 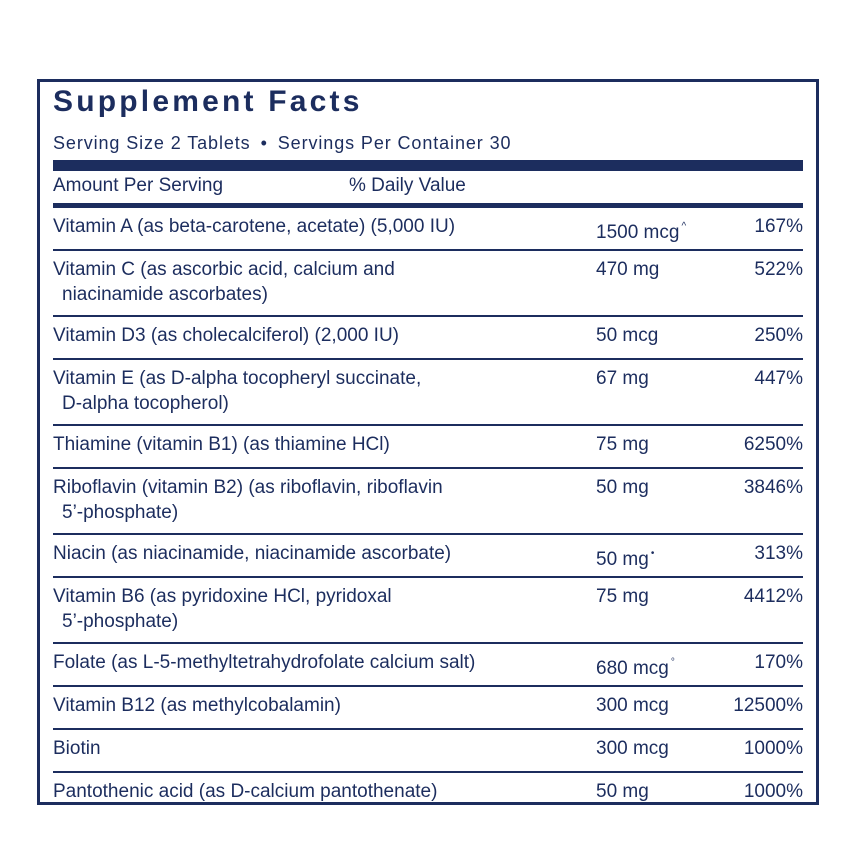 I want to click on daily-value-percent: 6250%, so click(x=773, y=444).